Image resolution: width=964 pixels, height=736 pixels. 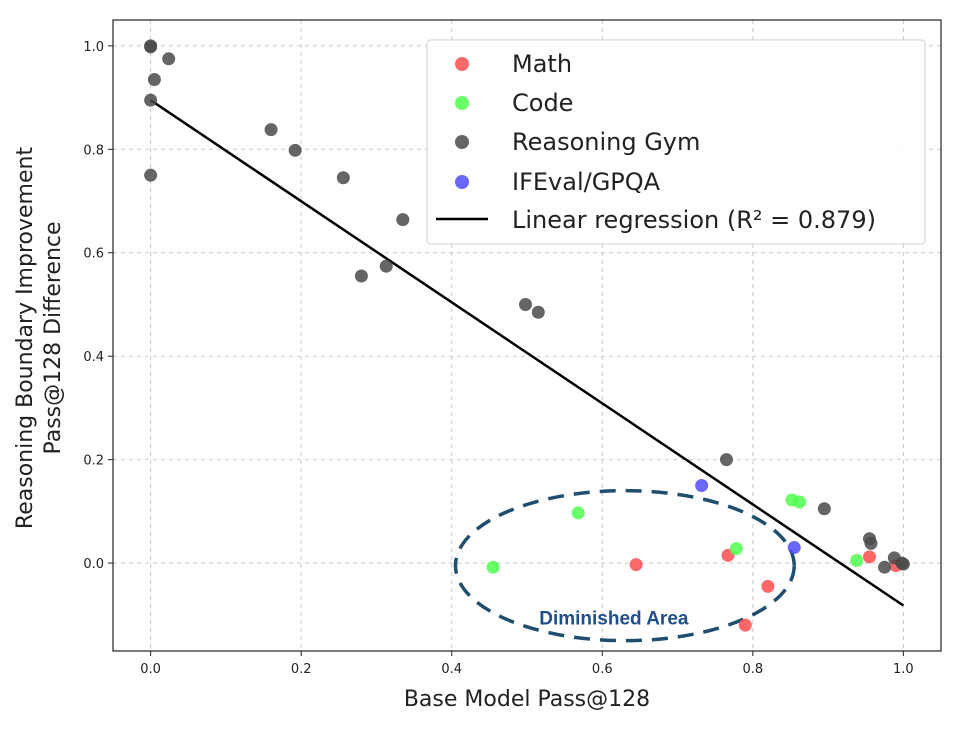 What do you see at coordinates (462, 103) in the screenshot?
I see `legend-marker-code` at bounding box center [462, 103].